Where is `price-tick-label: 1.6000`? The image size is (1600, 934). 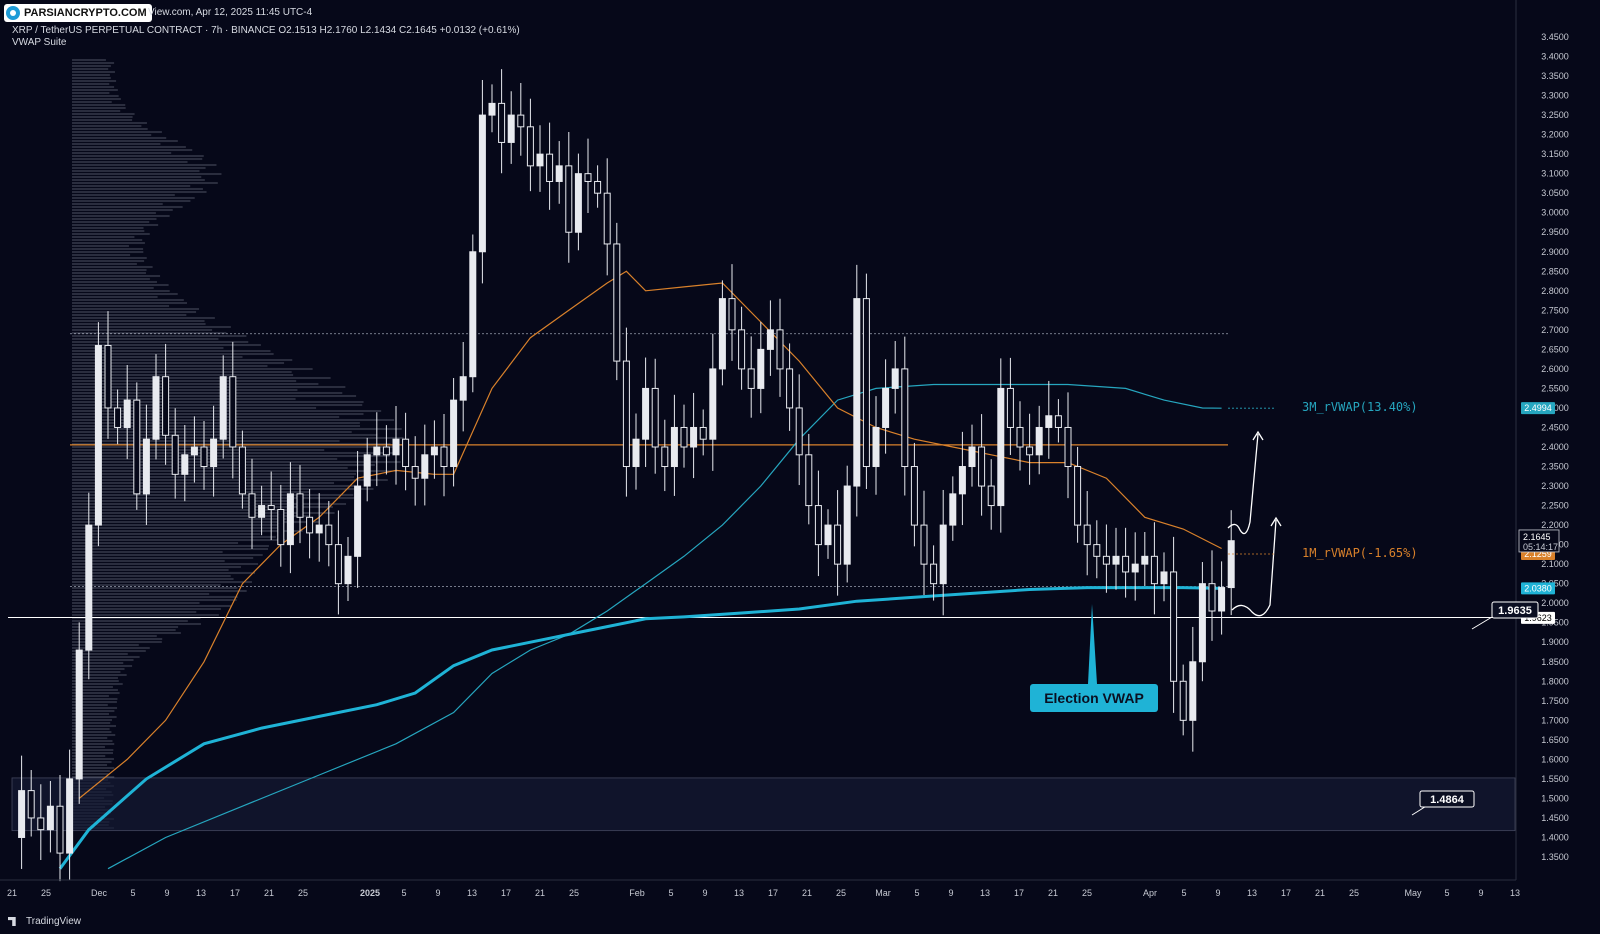
price-tick-label: 1.6000 is located at coordinates (1555, 759).